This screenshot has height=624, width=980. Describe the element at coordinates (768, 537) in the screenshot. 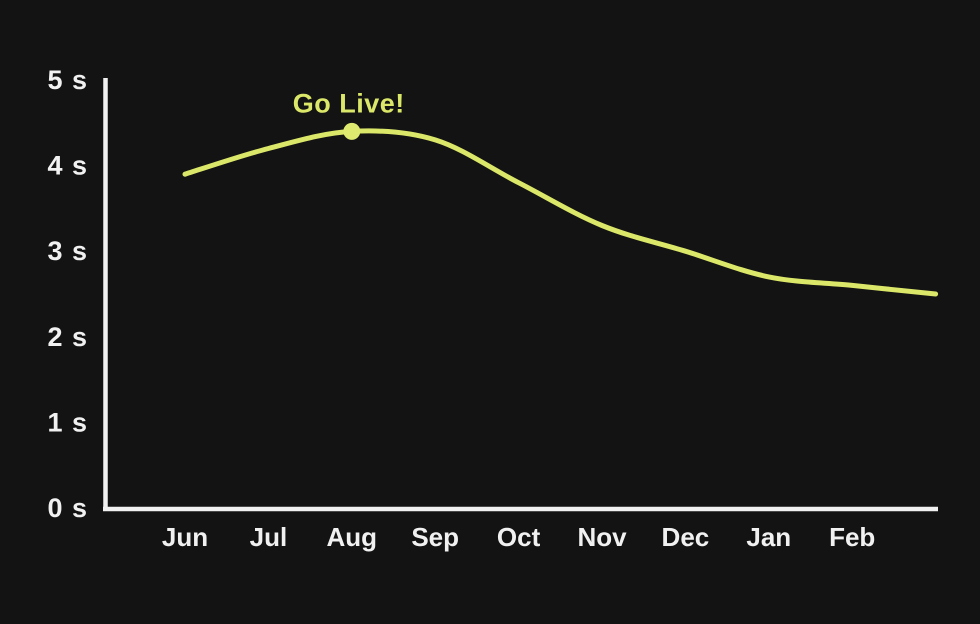

I see `x-tick-label: Jan` at that location.